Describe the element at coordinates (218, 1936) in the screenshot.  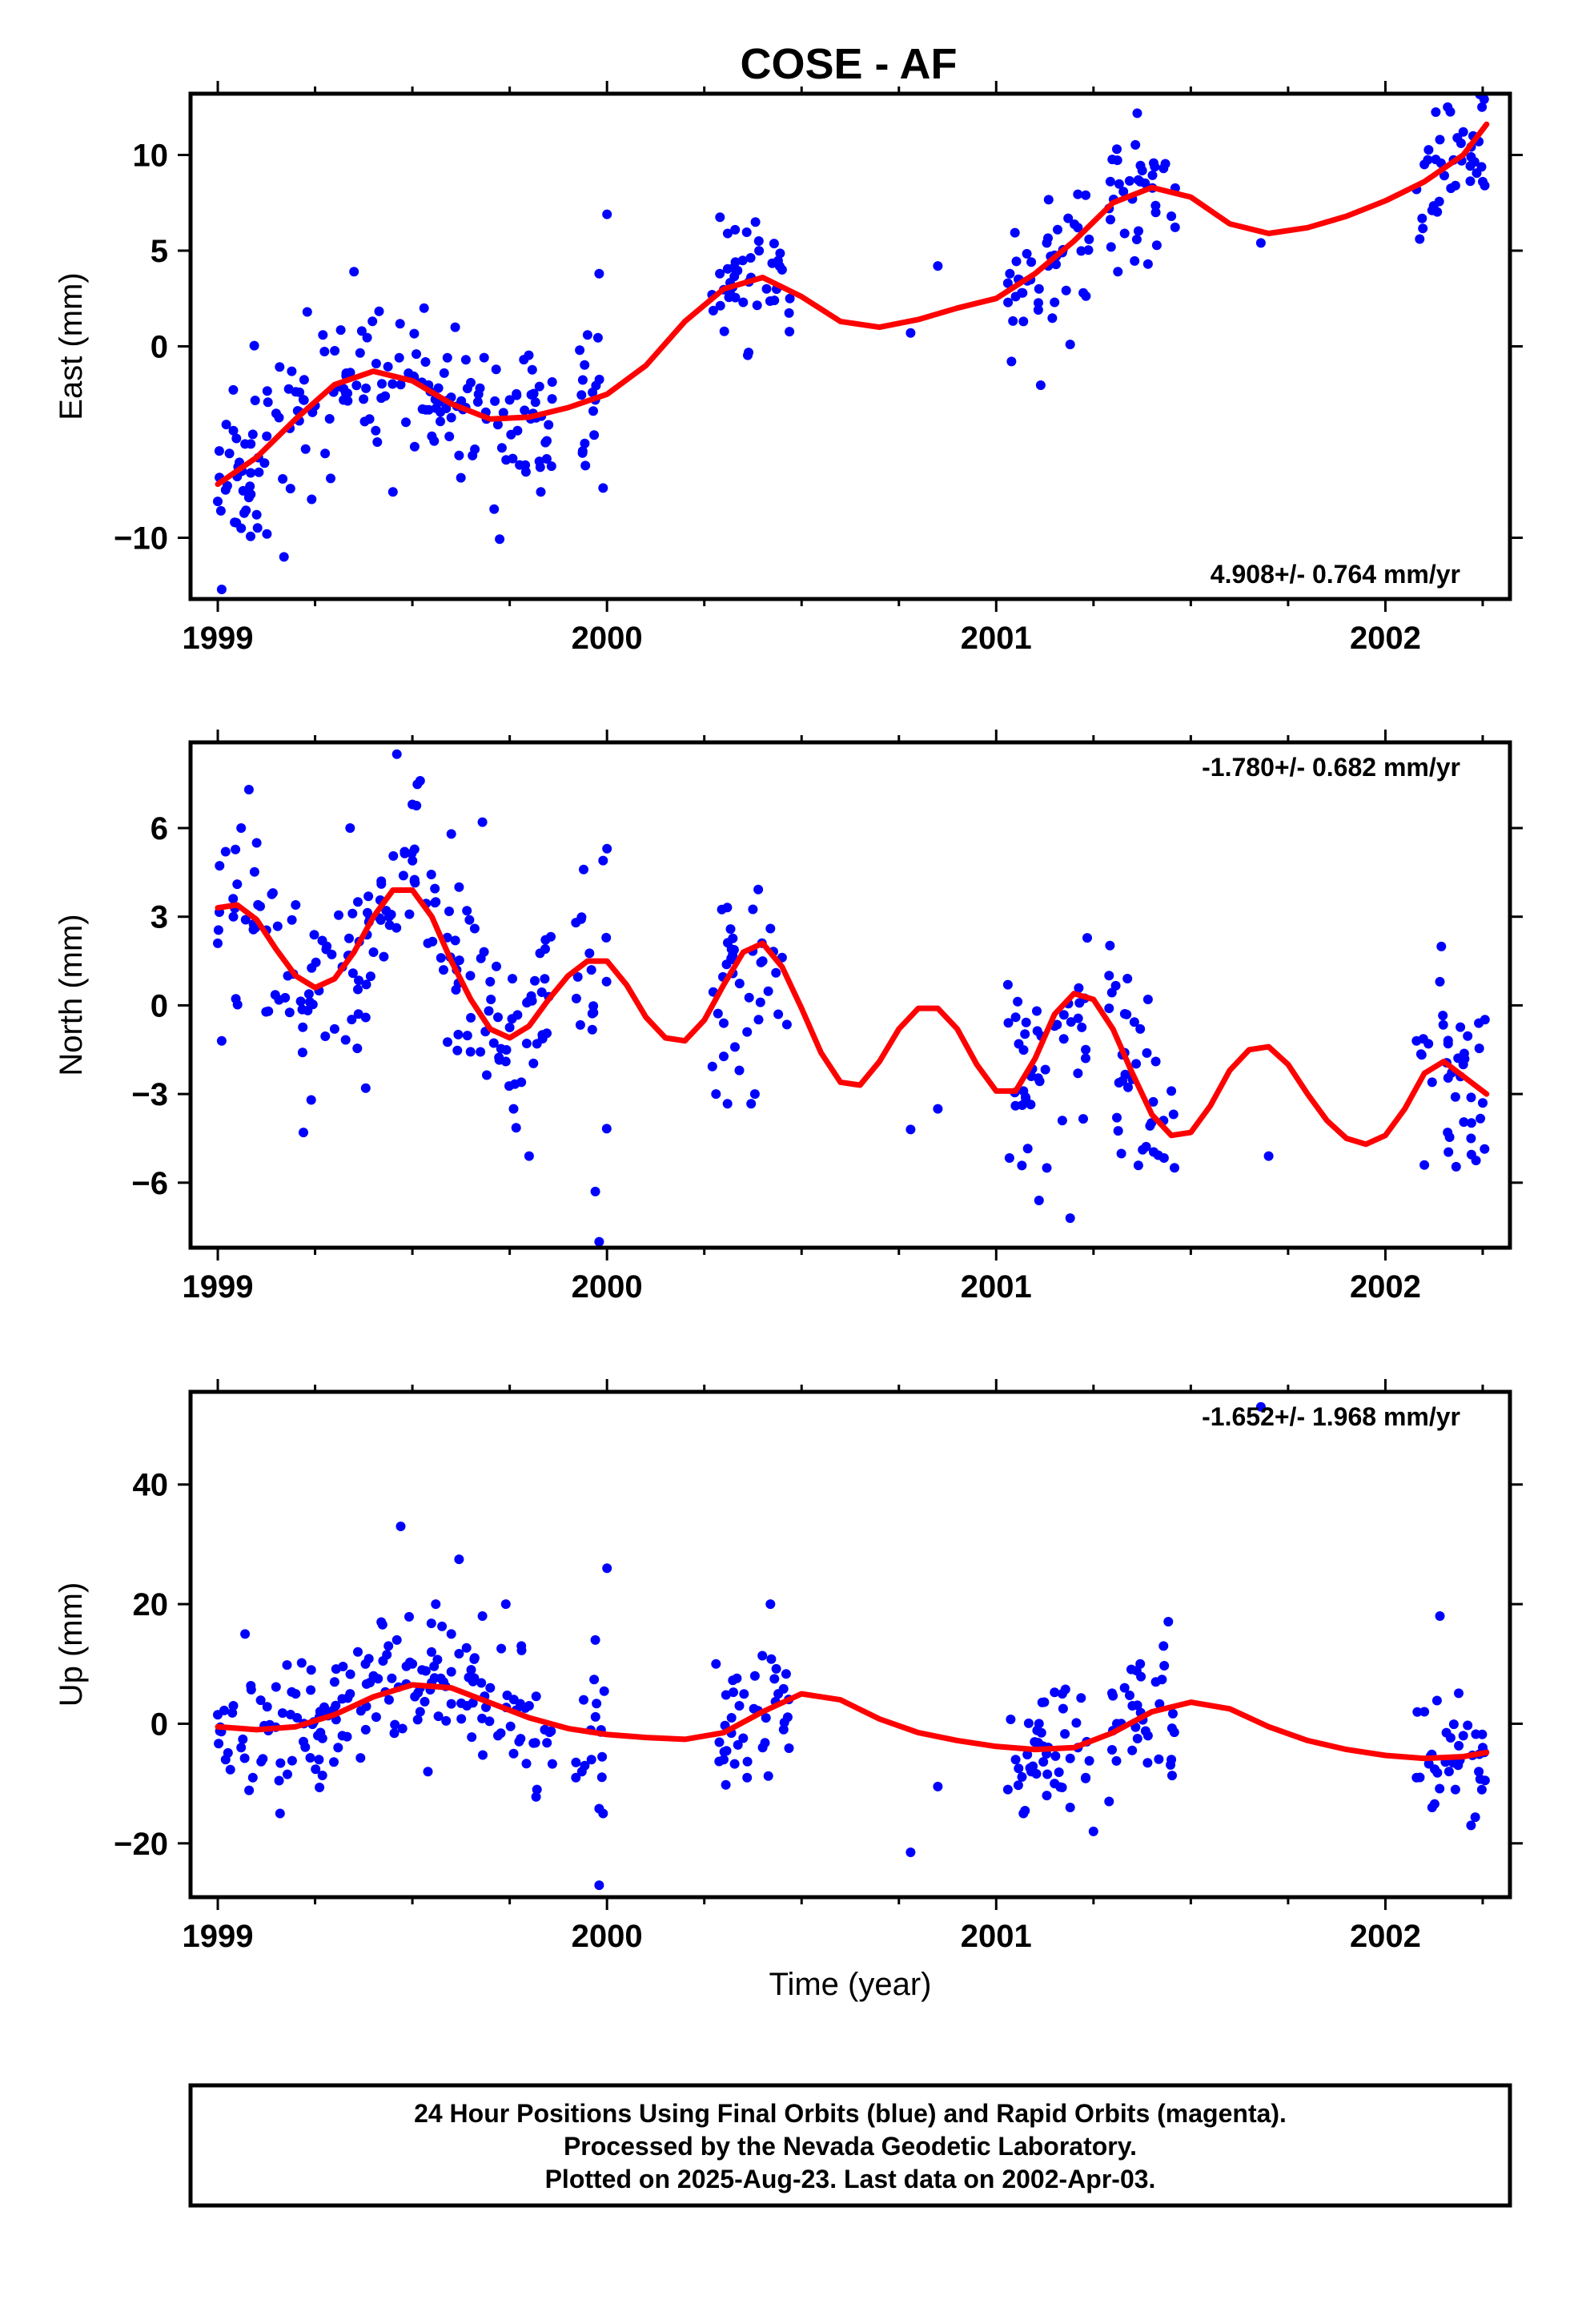
I see `up-x-tick-label: 1999` at that location.